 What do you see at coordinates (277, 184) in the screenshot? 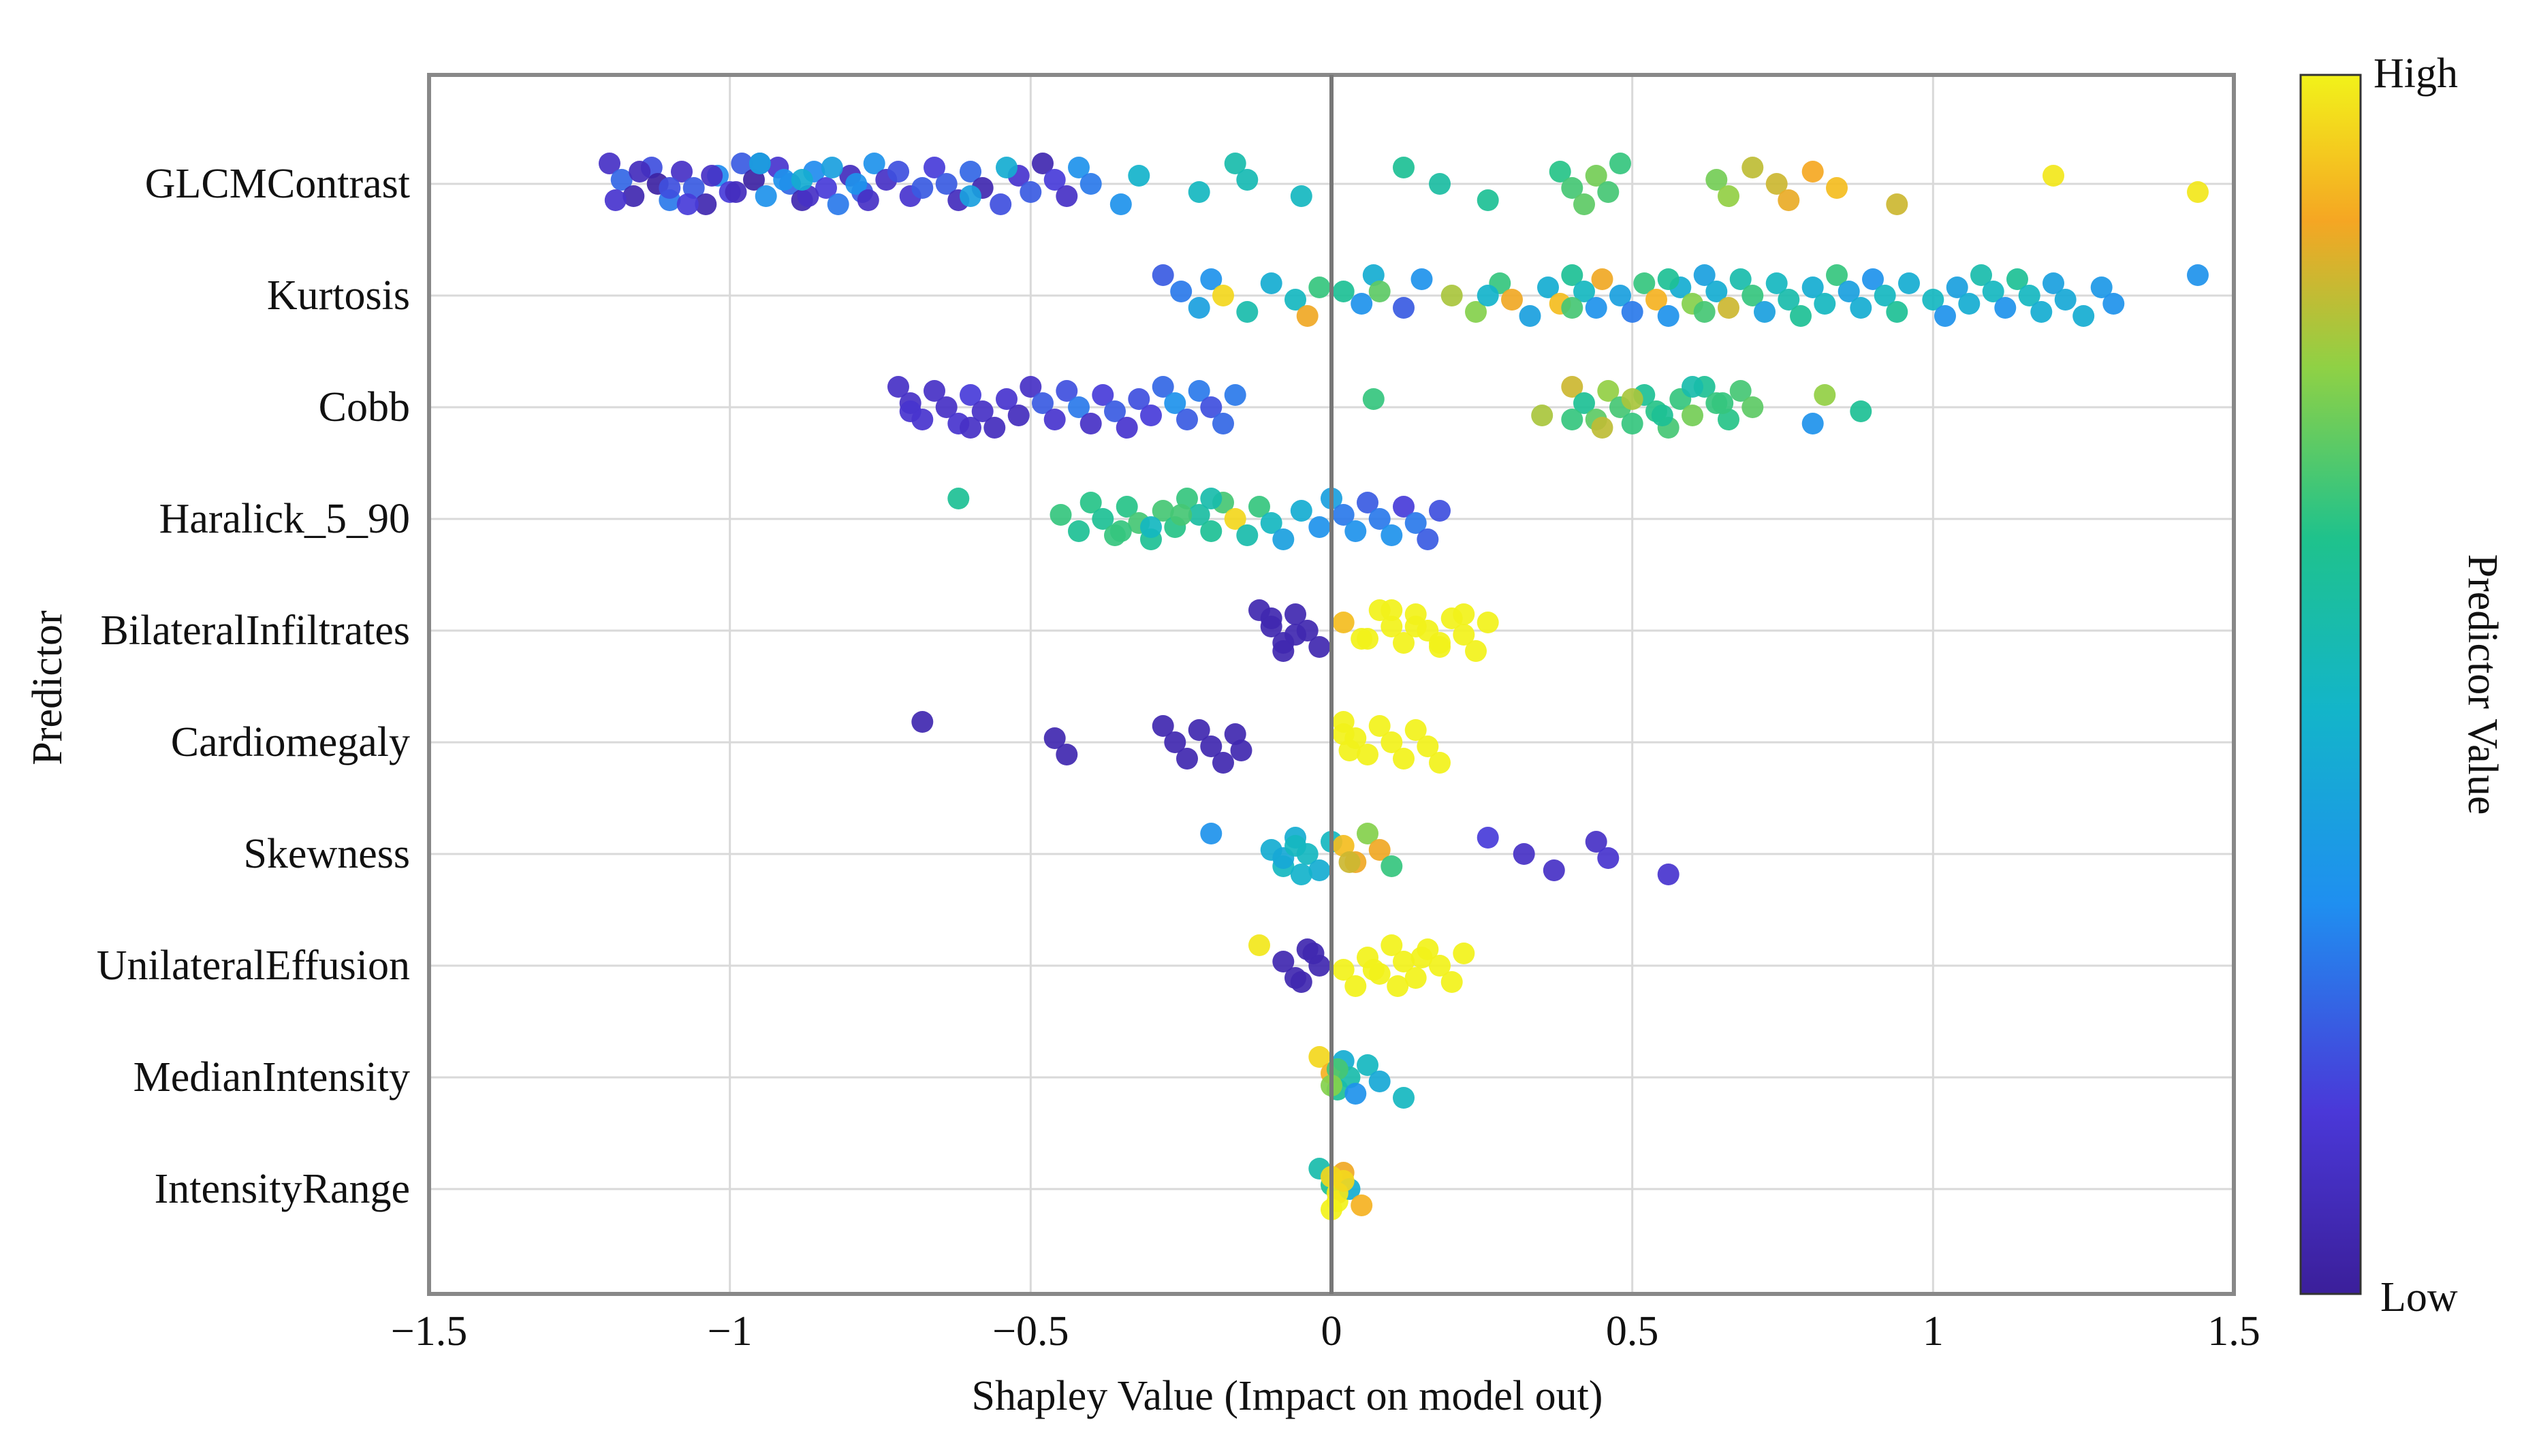
I see `y-tick-label: GLCMContrast` at bounding box center [277, 184].